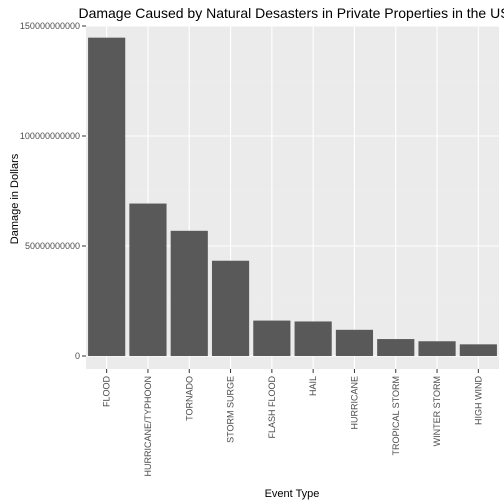 The image size is (504, 504). I want to click on x-tick-label: WINTER STORM, so click(437, 411).